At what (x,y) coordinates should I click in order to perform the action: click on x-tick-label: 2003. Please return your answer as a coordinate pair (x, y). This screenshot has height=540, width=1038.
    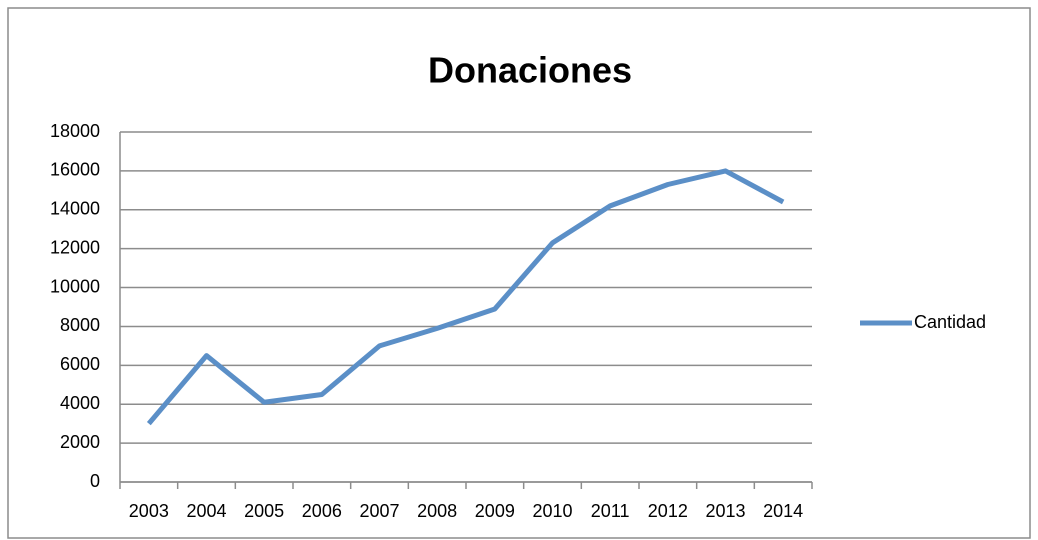
    Looking at the image, I should click on (149, 511).